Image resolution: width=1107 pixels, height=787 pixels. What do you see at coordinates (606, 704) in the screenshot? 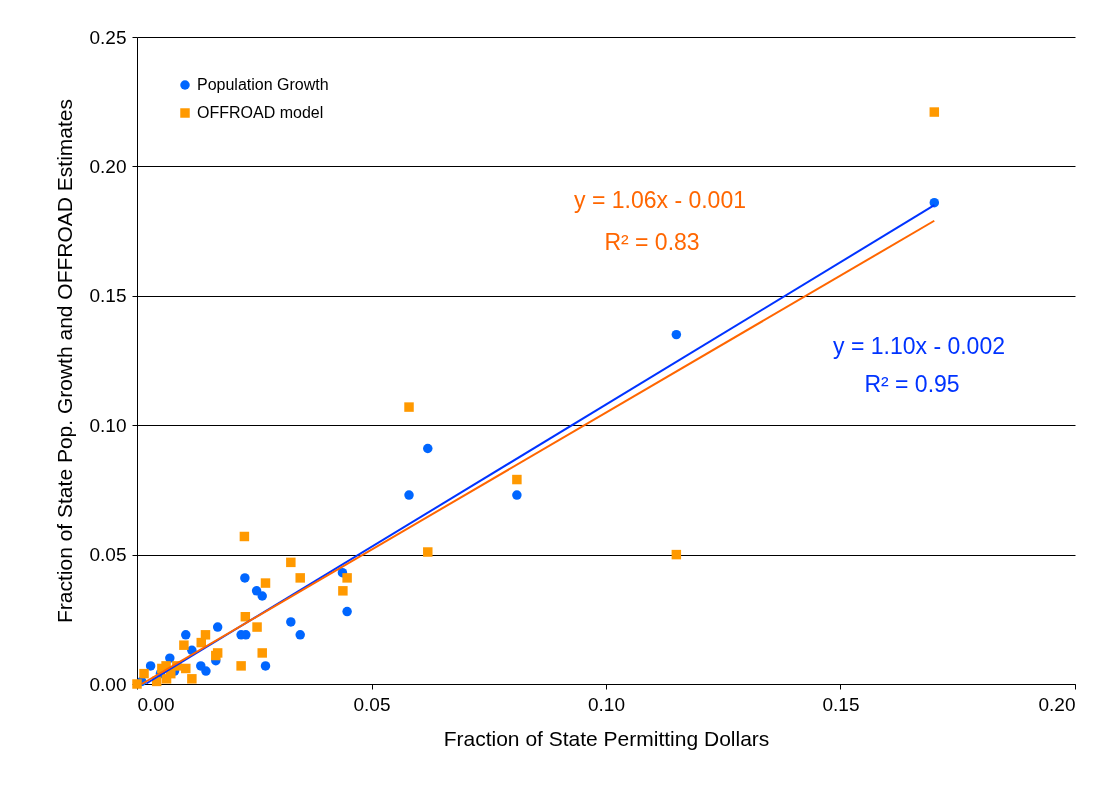
I see `x-tick-label: 0.10` at bounding box center [606, 704].